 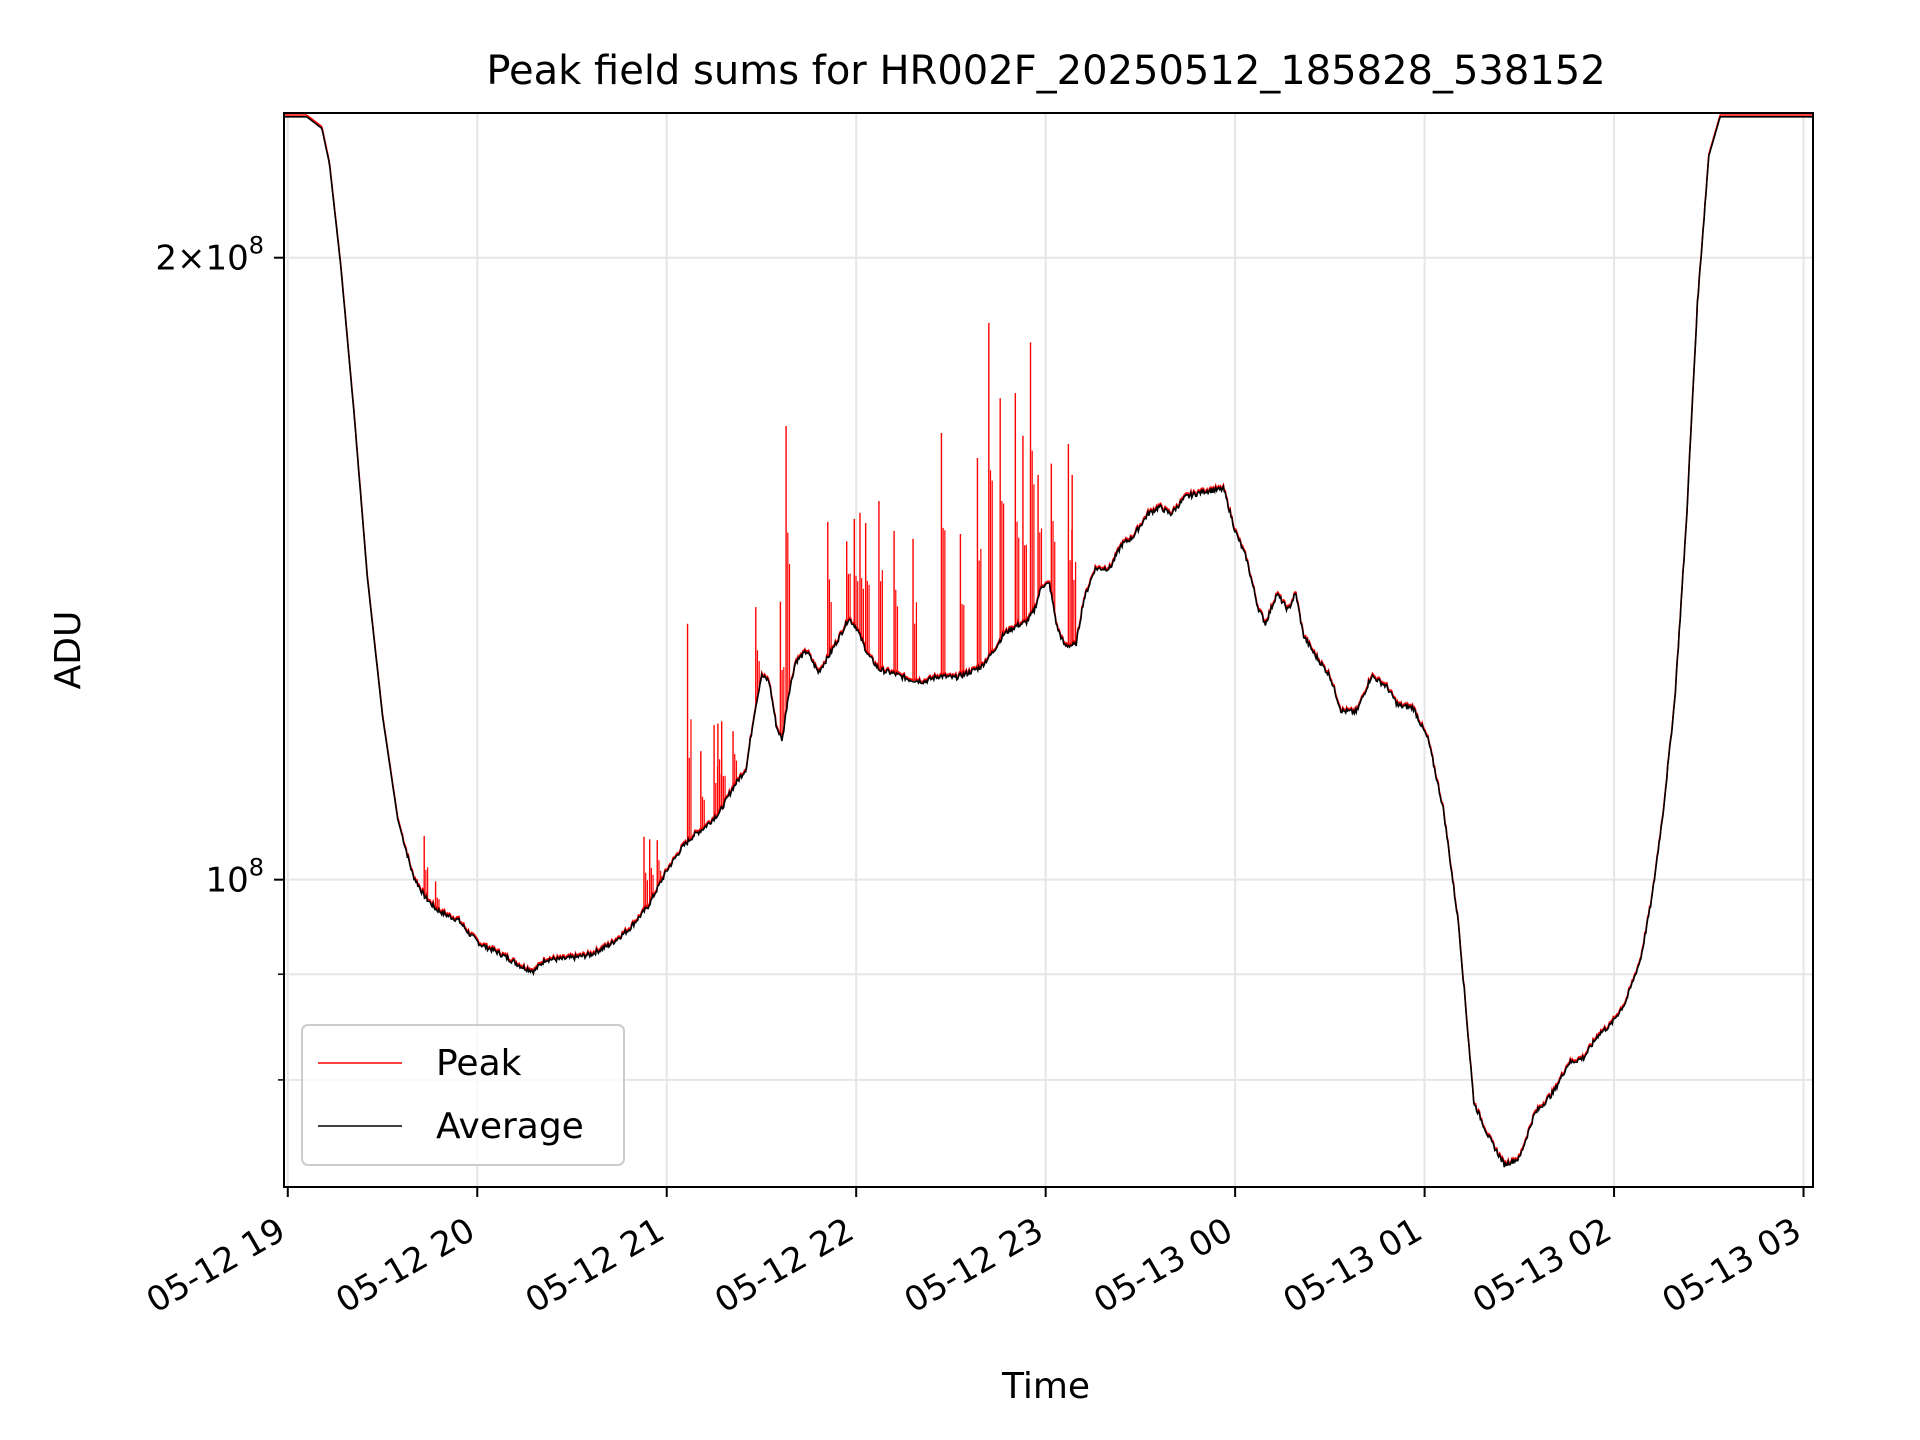 I want to click on y-tick-label: 108, so click(x=234, y=877).